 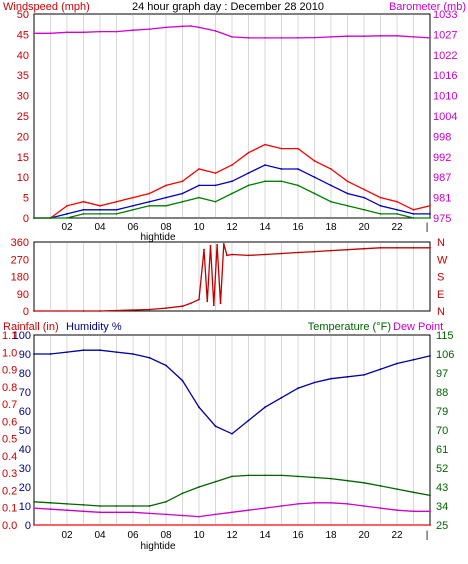 What do you see at coordinates (166, 227) in the screenshot?
I see `x-tick-label: 08` at bounding box center [166, 227].